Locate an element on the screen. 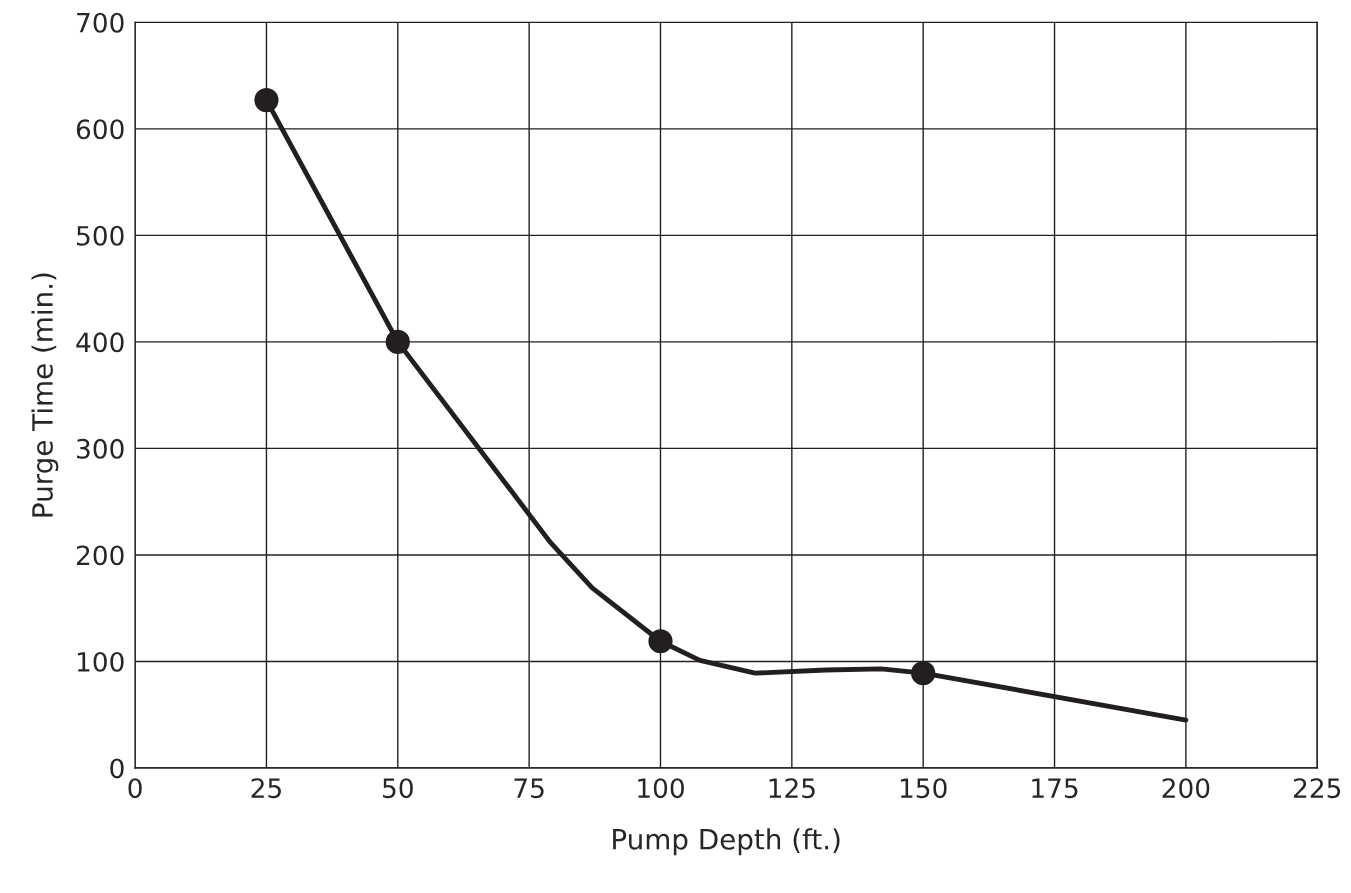  x-tick-label: 100 is located at coordinates (661, 788).